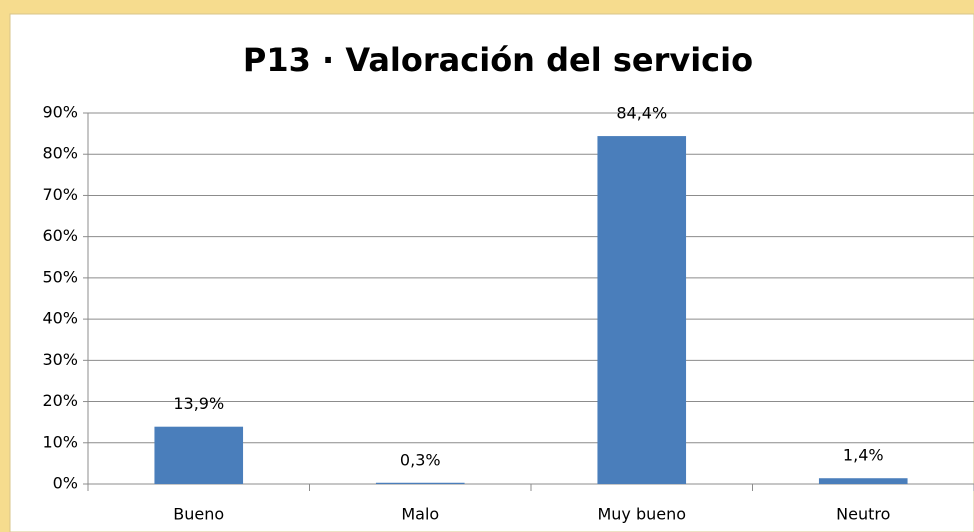 This screenshot has width=974, height=532. I want to click on x-tick-label: Malo, so click(420, 514).